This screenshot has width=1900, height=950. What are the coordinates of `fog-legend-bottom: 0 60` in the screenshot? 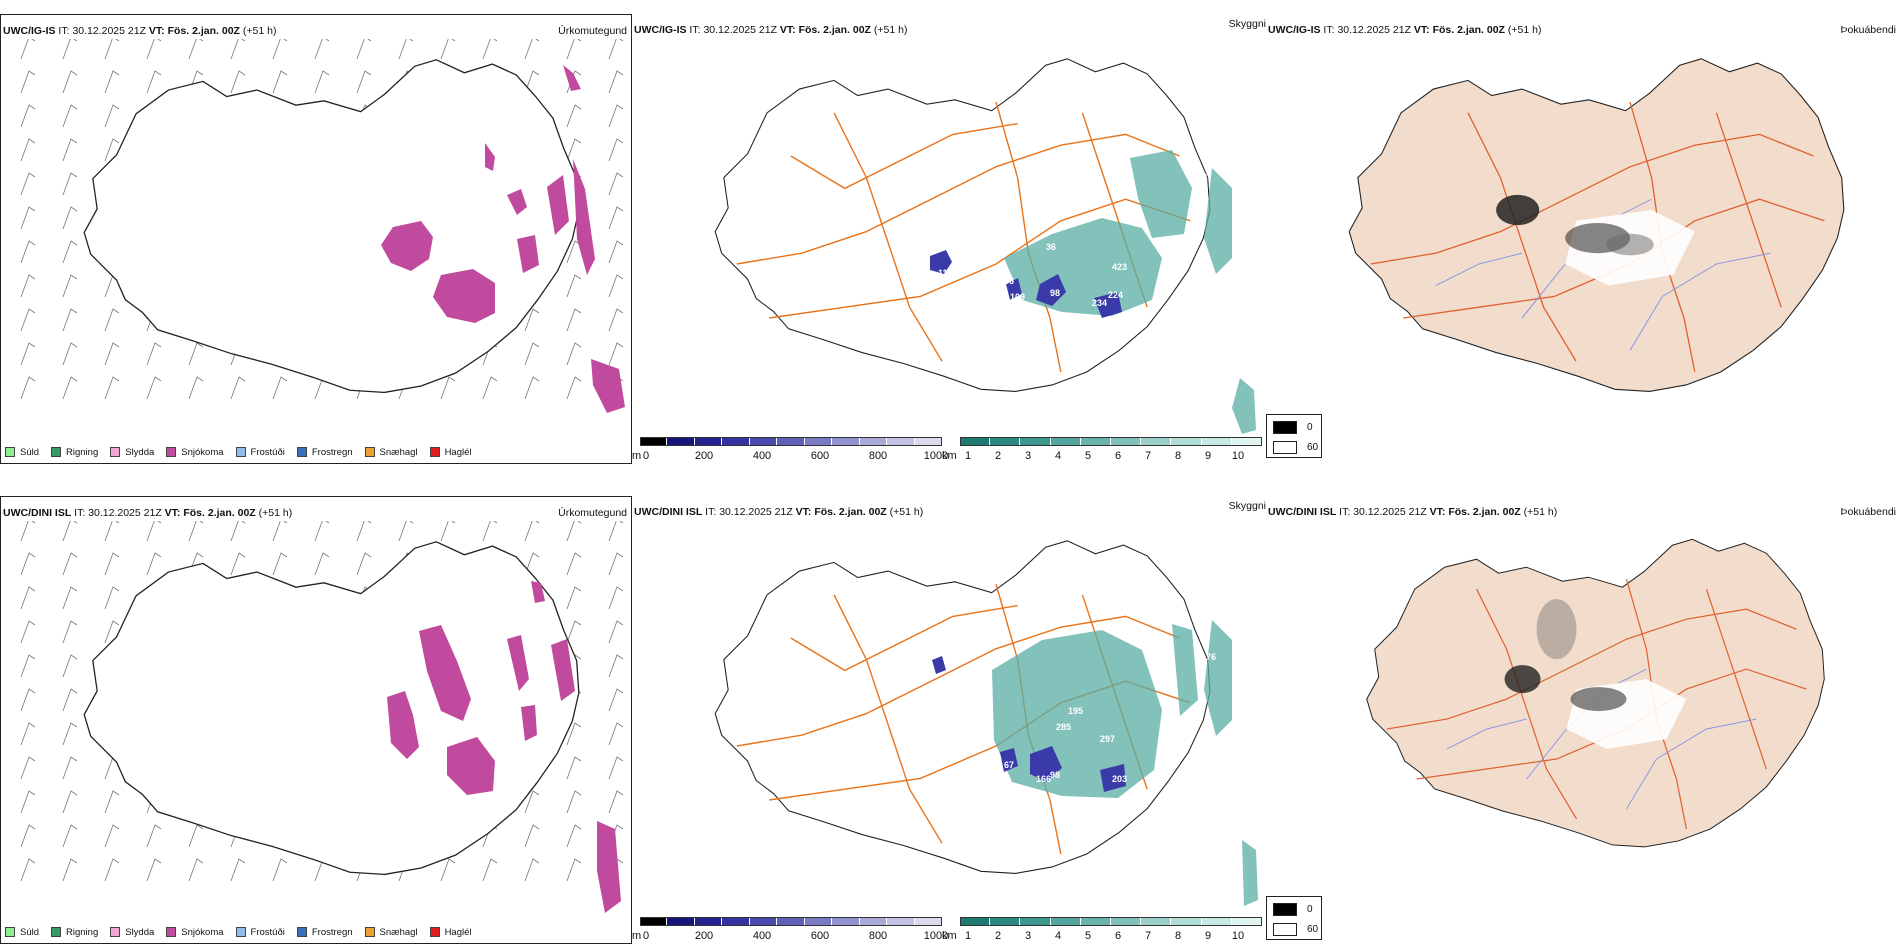 It's located at (1294, 918).